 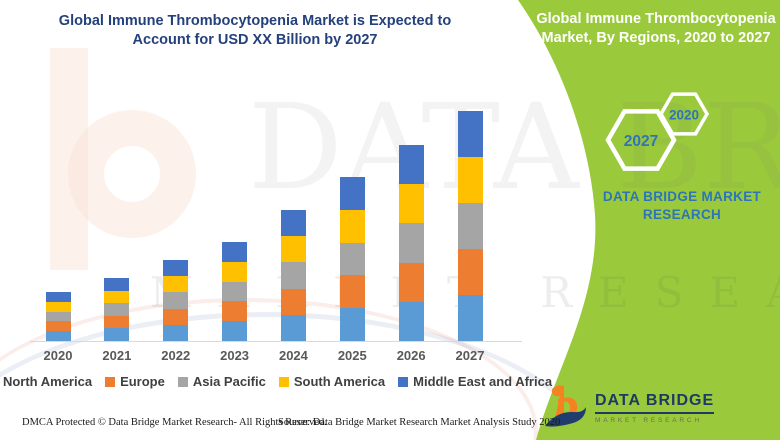 I want to click on hexagon-2020-label: 2020, so click(x=684, y=115).